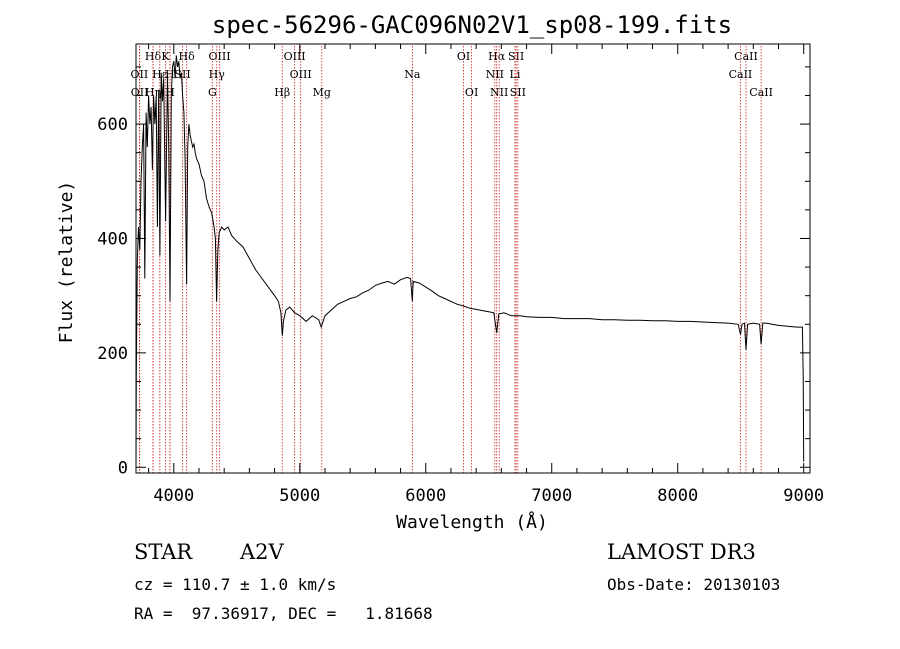  Describe the element at coordinates (551, 496) in the screenshot. I see `x-tick-label: 7000` at that location.